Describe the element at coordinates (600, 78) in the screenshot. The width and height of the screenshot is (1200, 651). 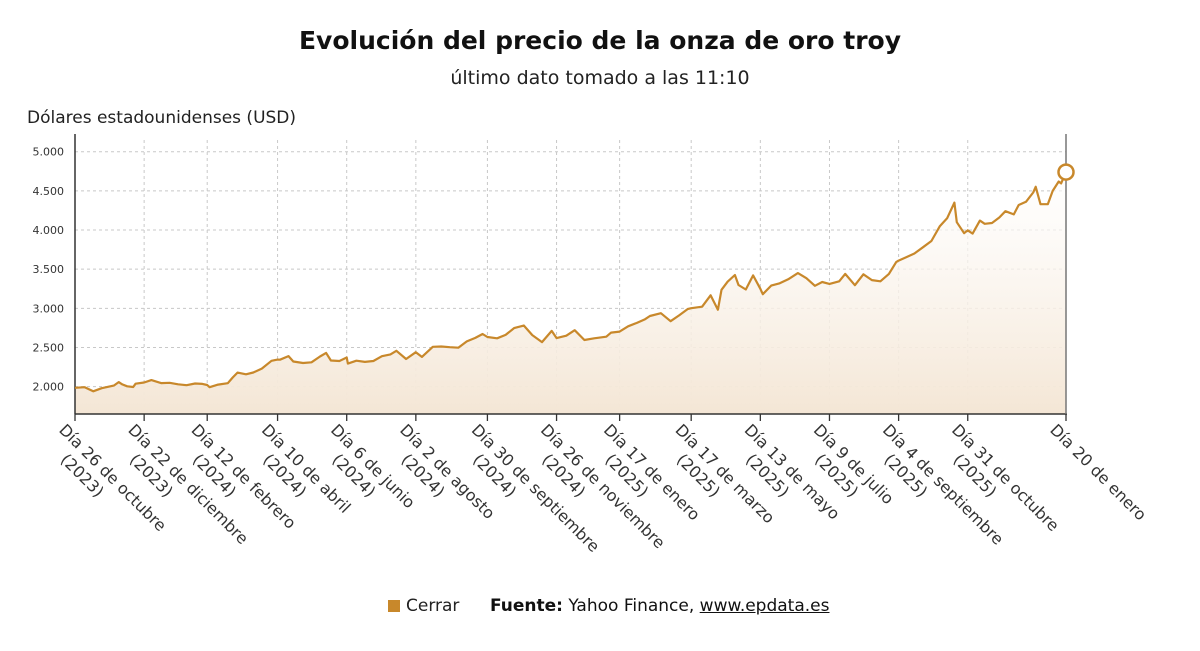
I see `chart-subtitle: último dato tomado a las 11:10` at that location.